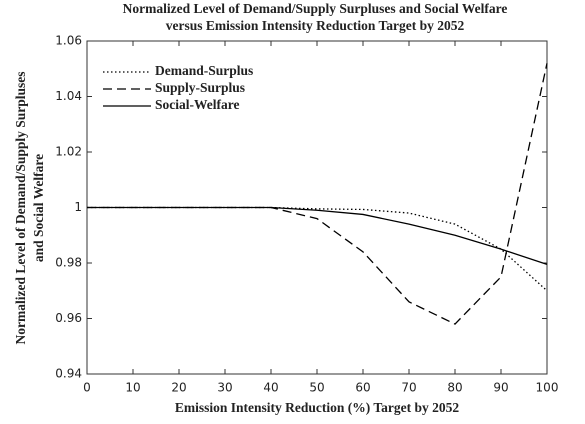 The image size is (585, 424). Describe the element at coordinates (204, 70) in the screenshot. I see `legend-label: Demand-Surplus` at that location.